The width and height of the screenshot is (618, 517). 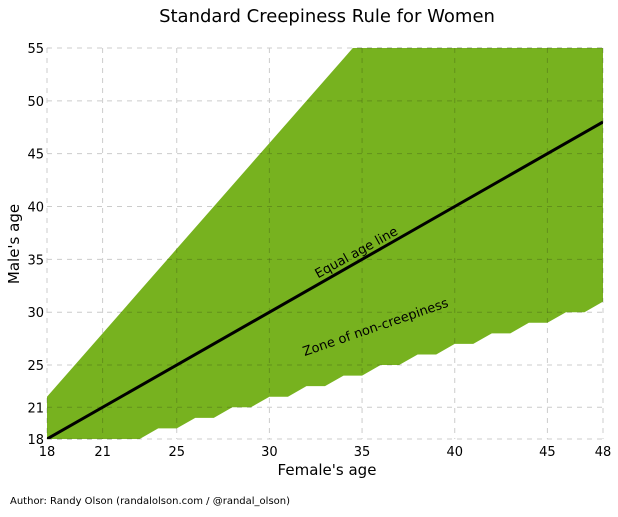 I want to click on y-tick-label: 25, so click(x=35, y=366).